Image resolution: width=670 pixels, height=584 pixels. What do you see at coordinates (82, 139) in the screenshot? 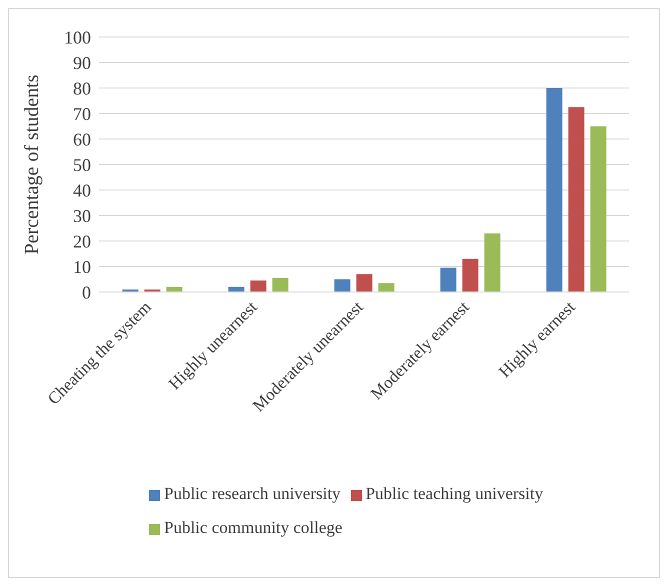
I see `y-tick-label: 60` at bounding box center [82, 139].